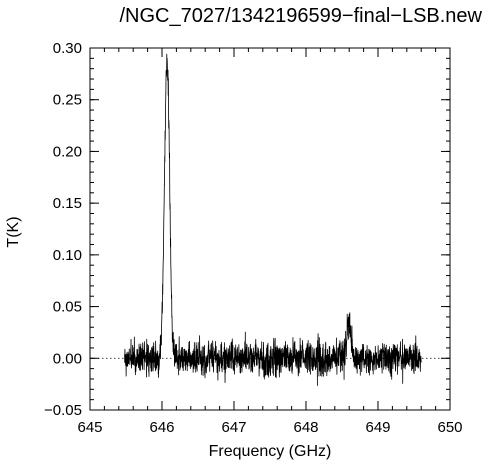  I want to click on y-tick-label: 0.05, so click(67, 307).